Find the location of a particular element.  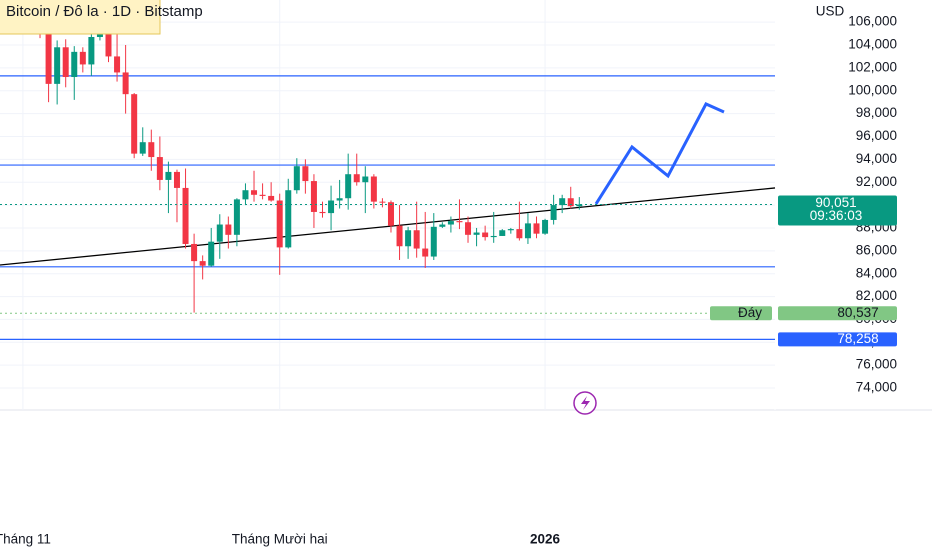

low-name: Đáy is located at coordinates (750, 312).